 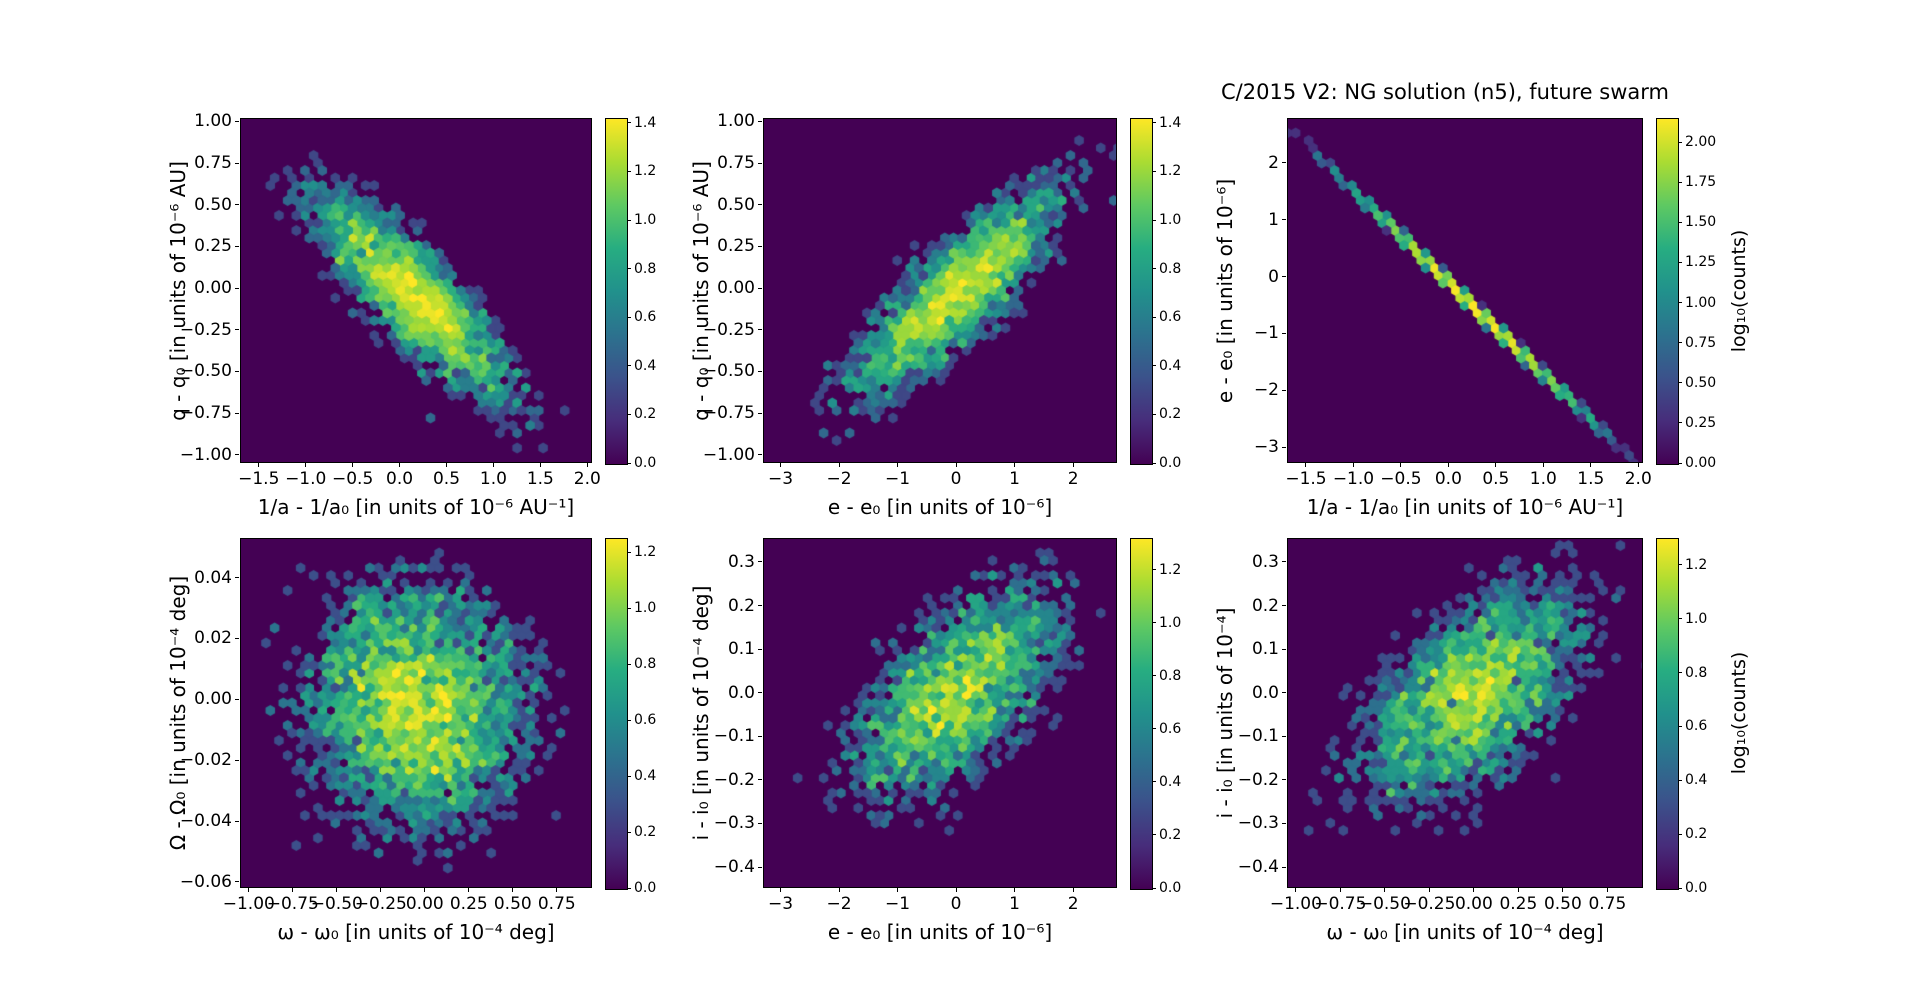 What do you see at coordinates (781, 479) in the screenshot?
I see `x-tick-label: −3` at bounding box center [781, 479].